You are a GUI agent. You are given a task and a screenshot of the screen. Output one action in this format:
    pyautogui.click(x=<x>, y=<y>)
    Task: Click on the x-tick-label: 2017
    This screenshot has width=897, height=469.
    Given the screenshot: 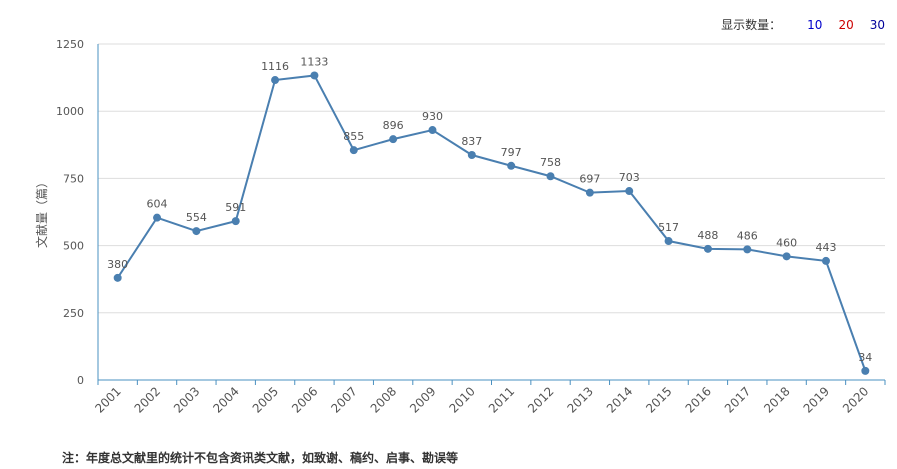 What is the action you would take?
    pyautogui.click(x=737, y=399)
    